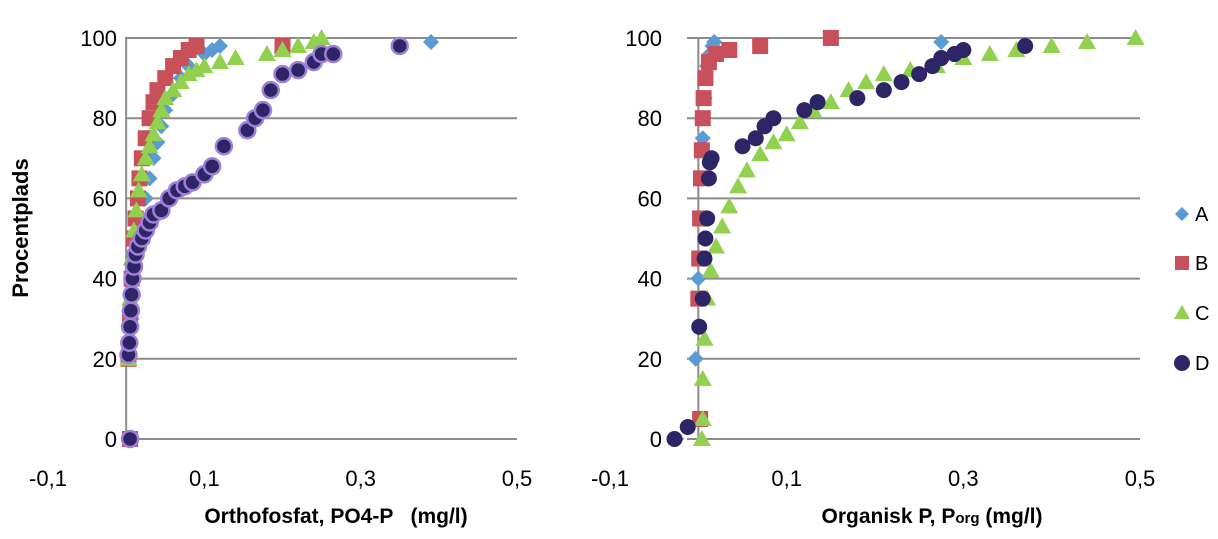  Describe the element at coordinates (517, 478) in the screenshot. I see `left-x-tick-0,5: 0,5` at that location.